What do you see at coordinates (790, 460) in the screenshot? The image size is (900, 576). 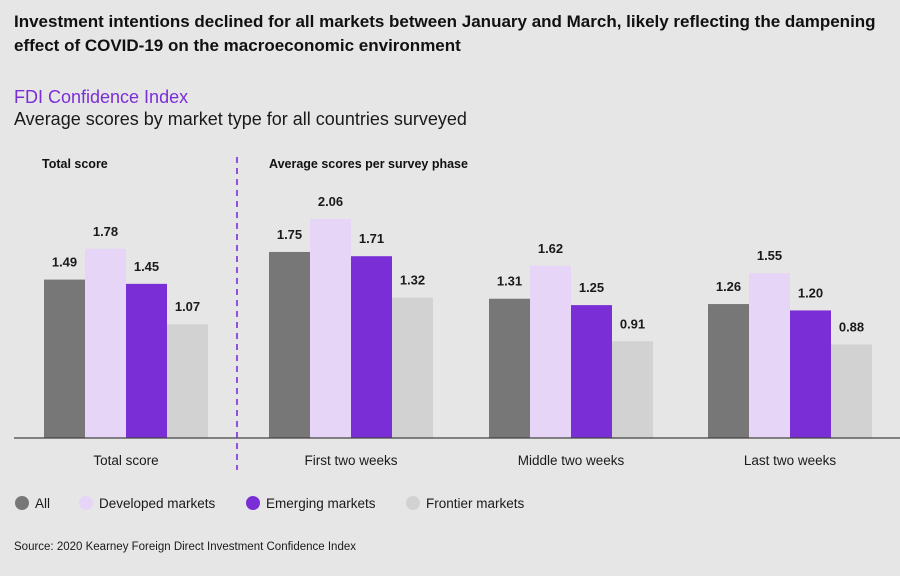 I see `category-label: Last two weeks` at bounding box center [790, 460].